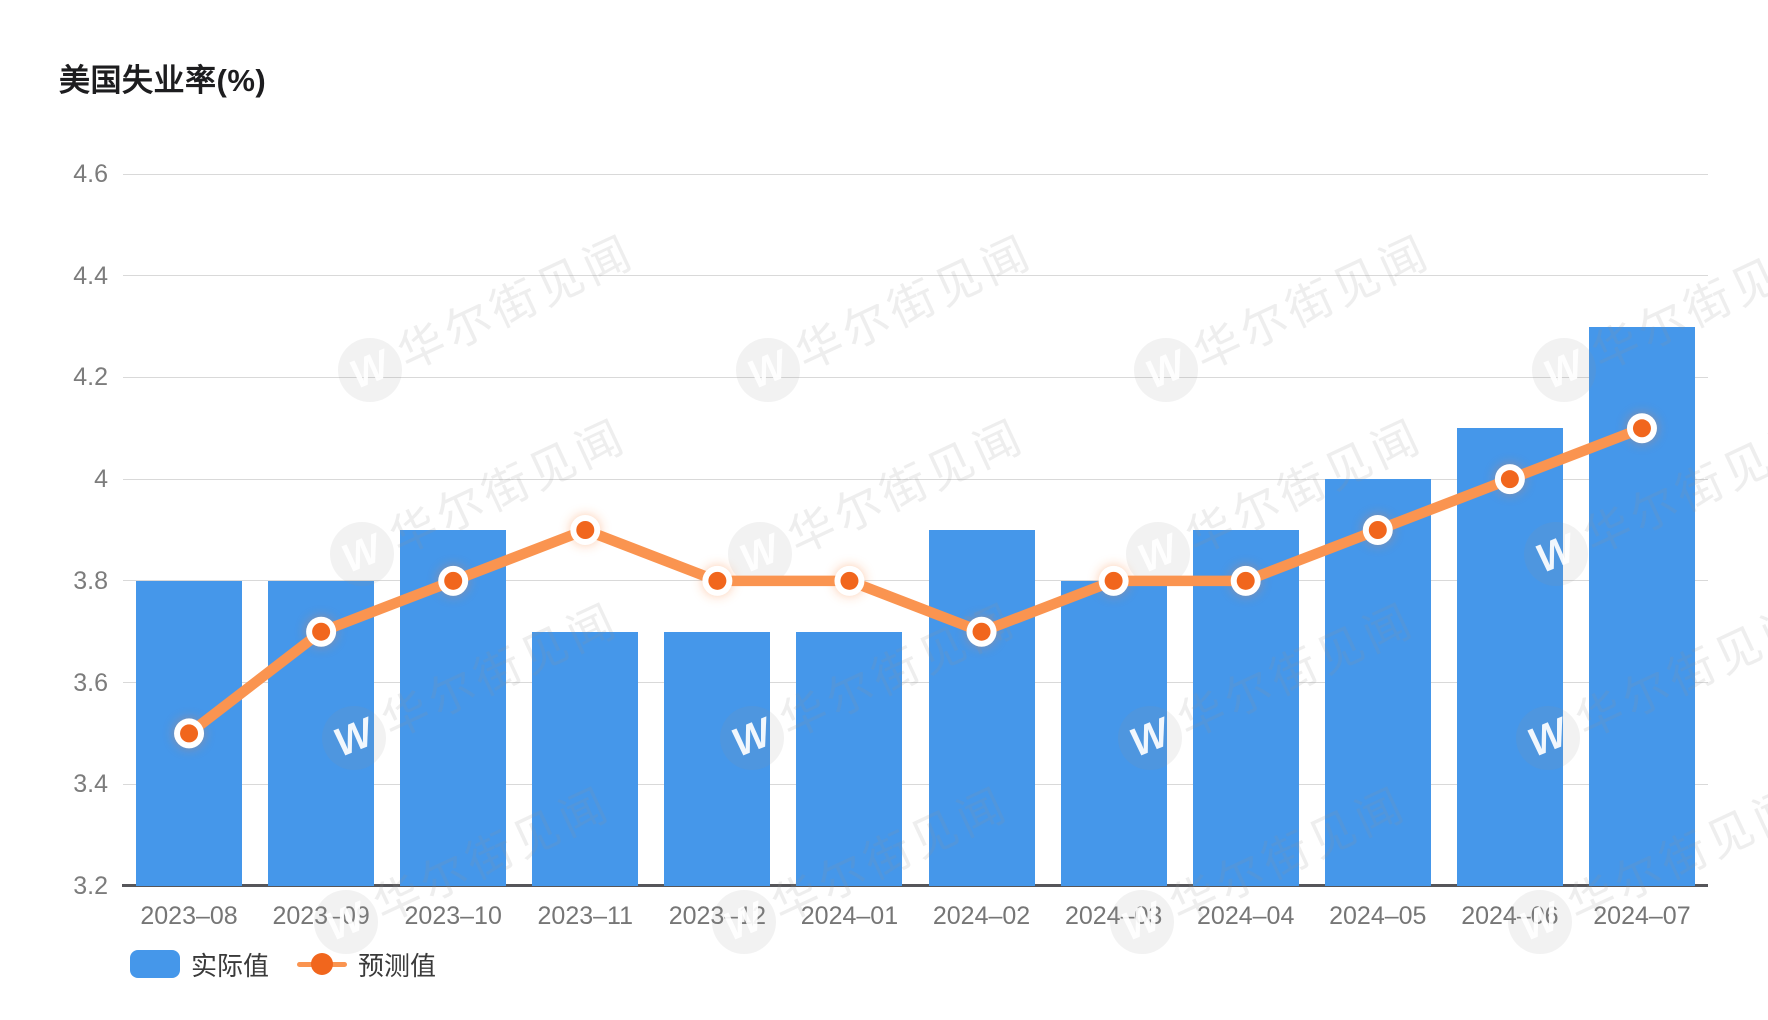 The image size is (1768, 1020). I want to click on marker-2024–02, so click(981, 631).